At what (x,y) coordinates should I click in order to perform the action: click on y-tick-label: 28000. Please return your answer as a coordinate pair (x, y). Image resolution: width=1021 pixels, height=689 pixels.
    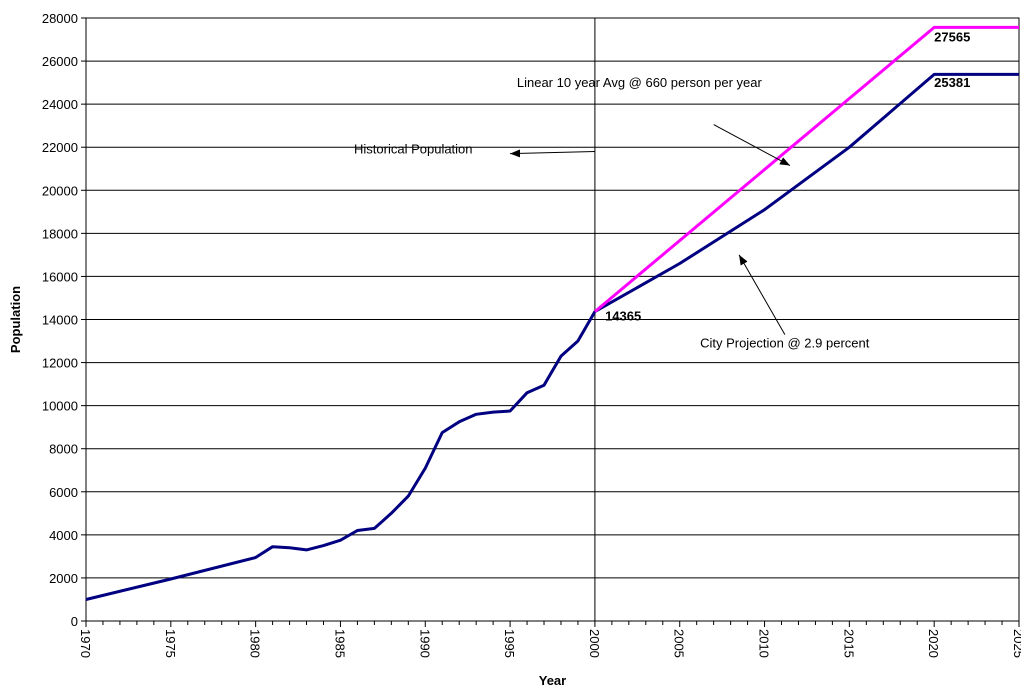
    Looking at the image, I should click on (60, 18).